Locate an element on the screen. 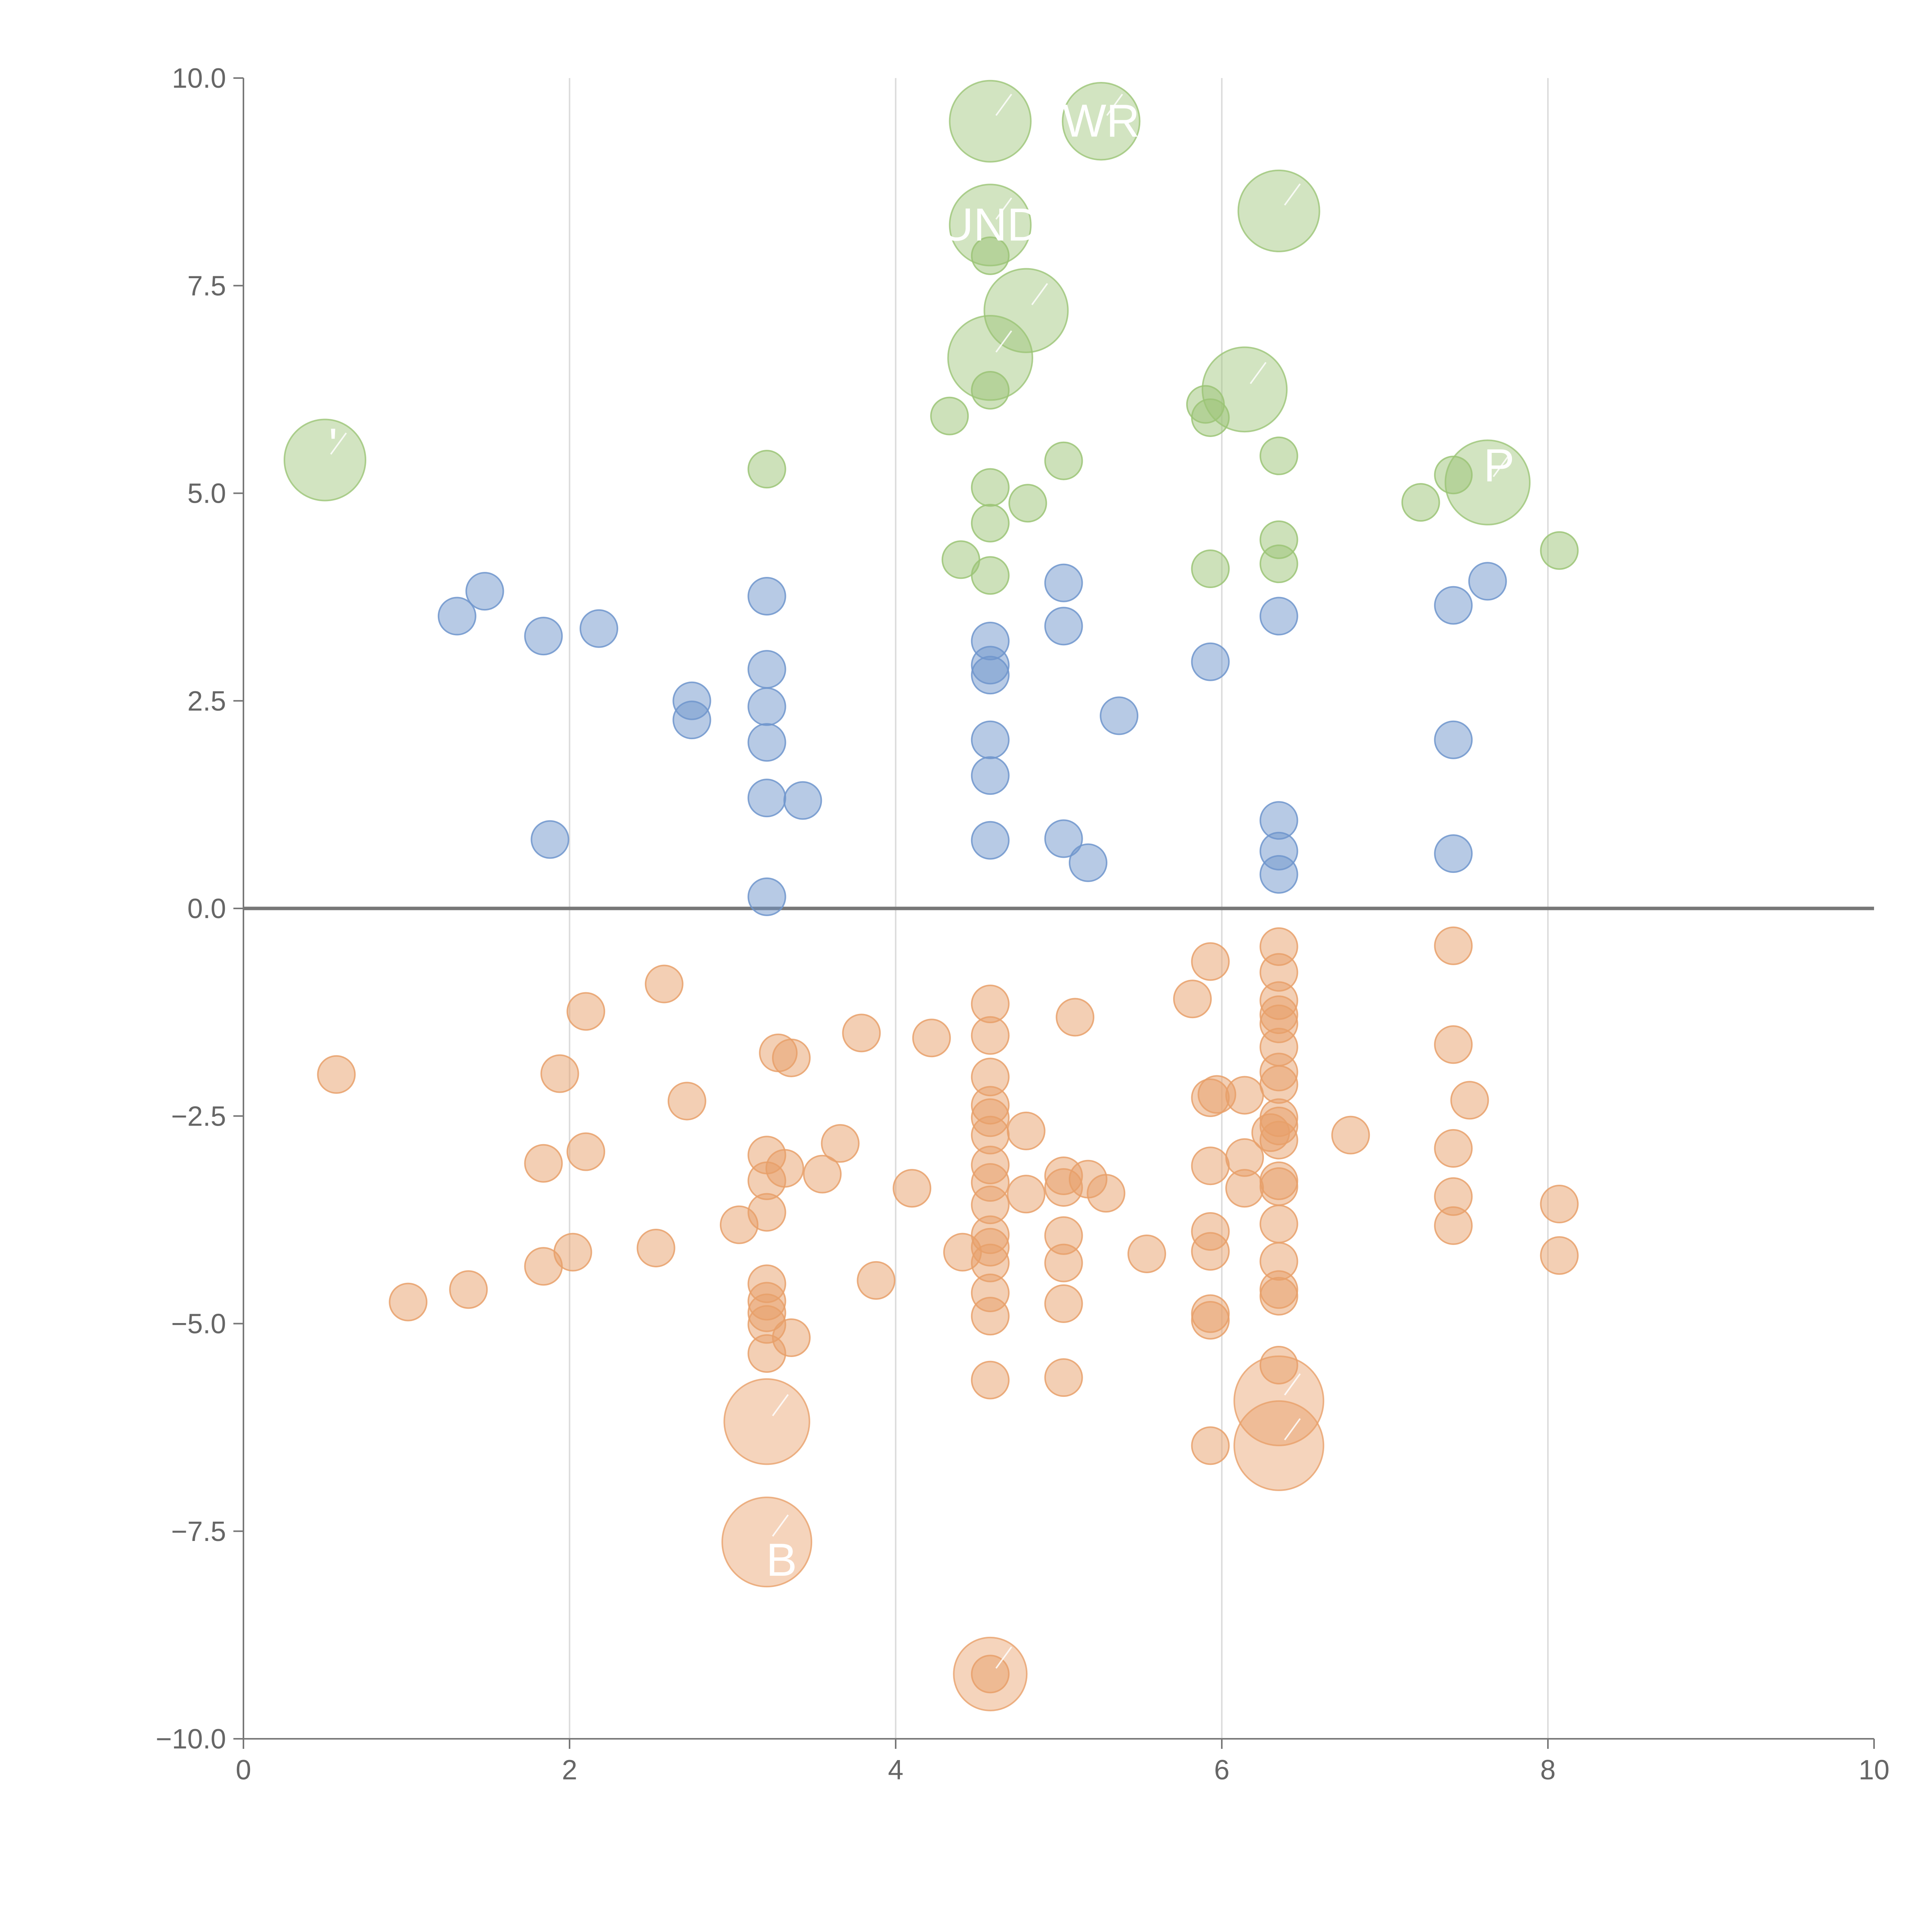 The height and width of the screenshot is (1932, 1932). y-tick-label: 5.0 is located at coordinates (207, 493).